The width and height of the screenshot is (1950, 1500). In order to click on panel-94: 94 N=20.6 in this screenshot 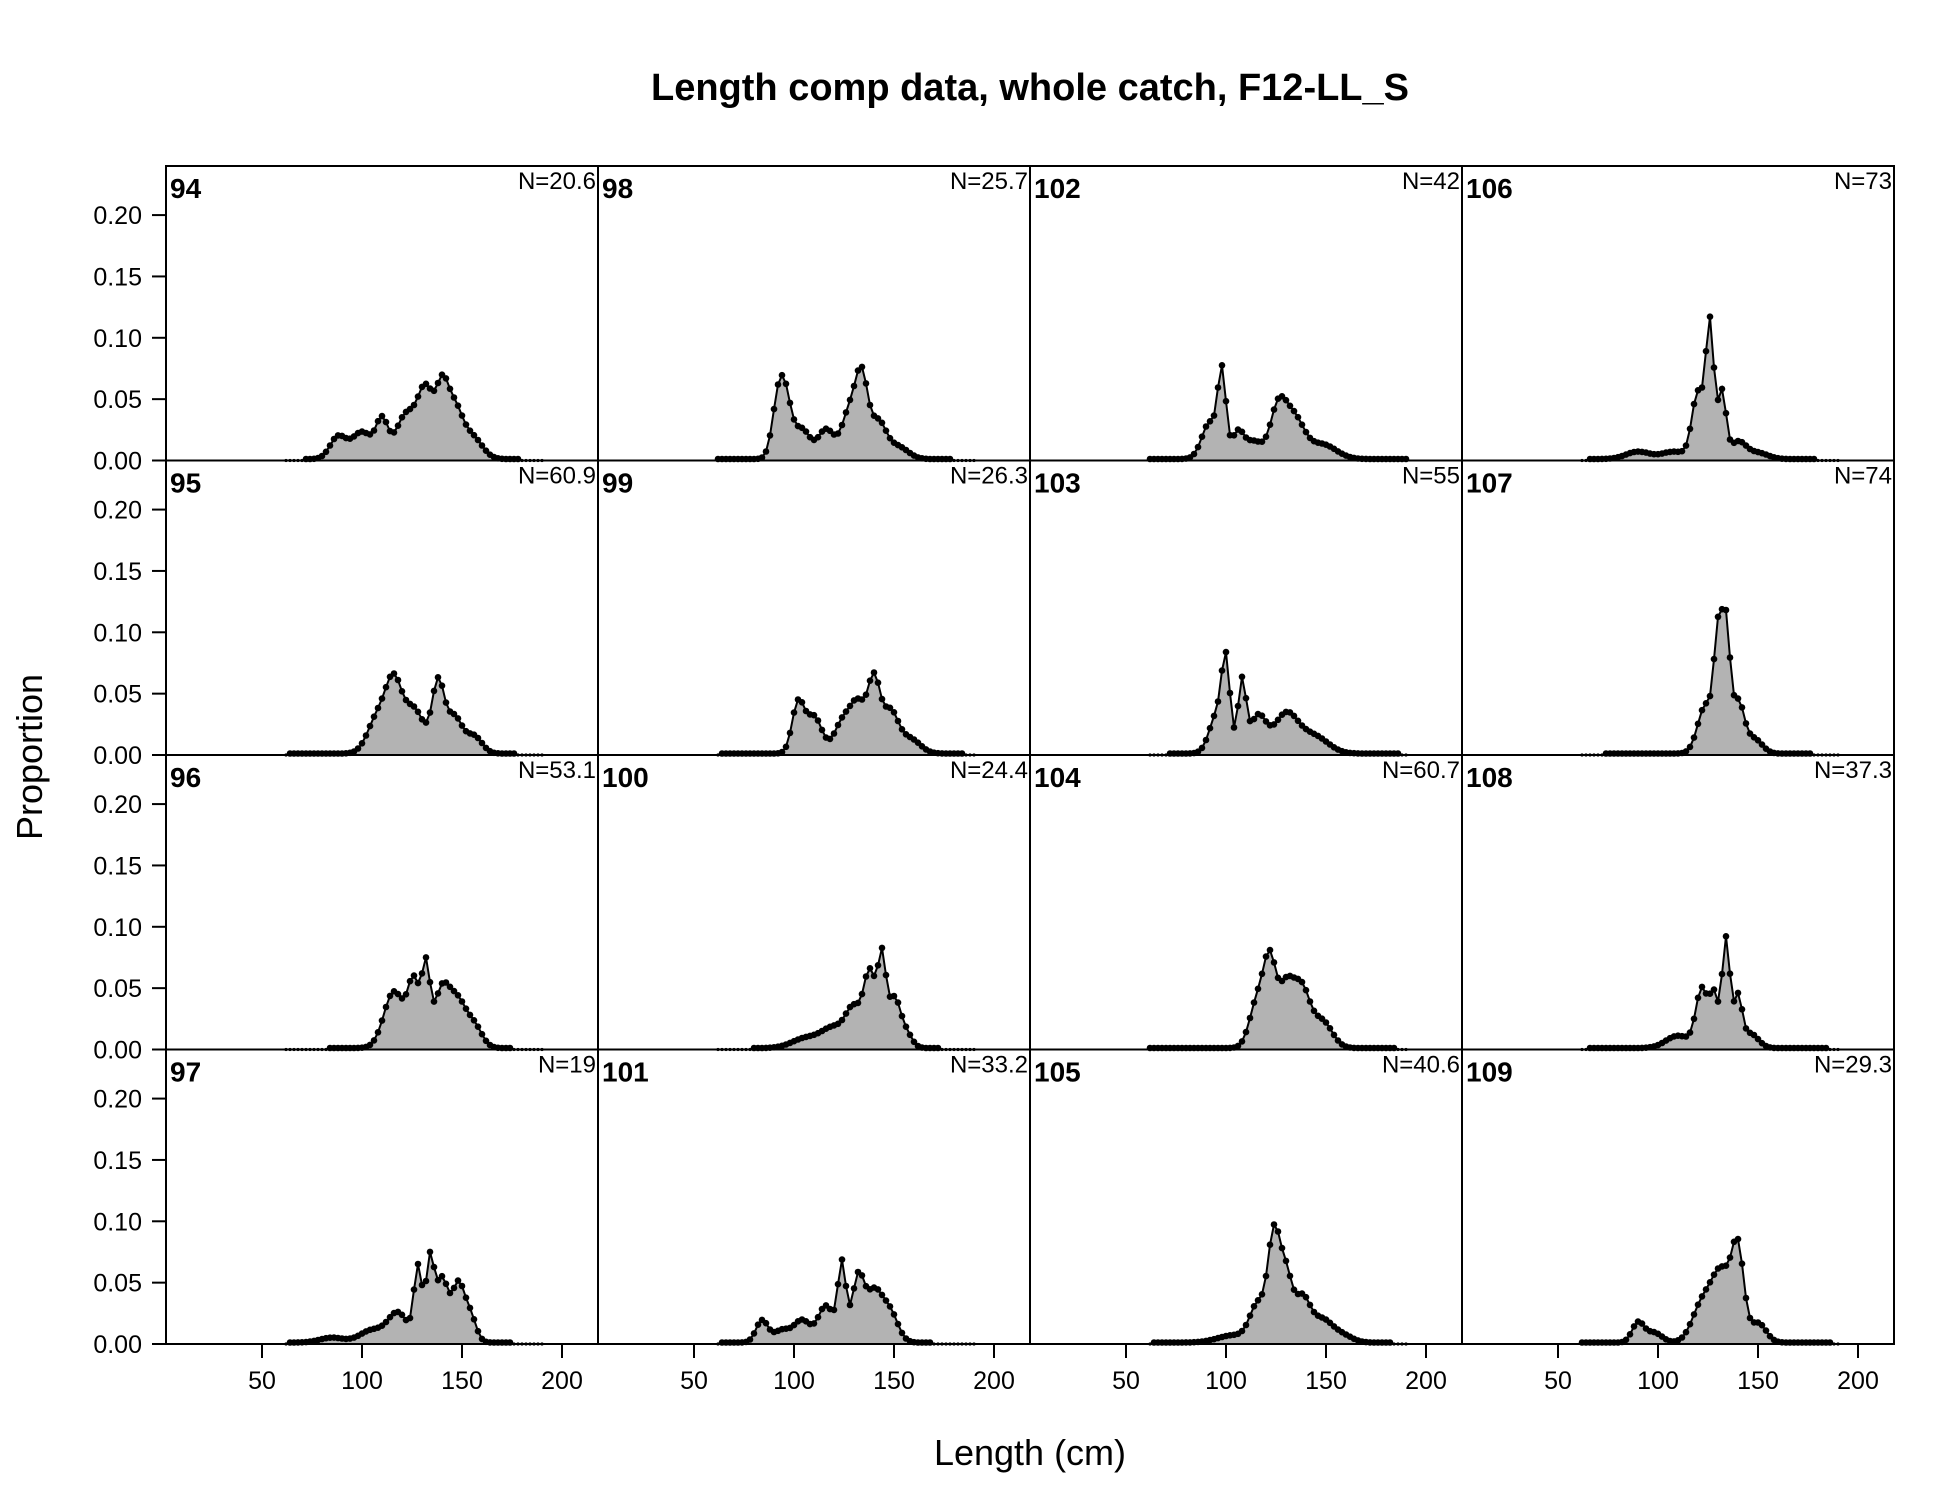, I will do `click(382, 314)`.